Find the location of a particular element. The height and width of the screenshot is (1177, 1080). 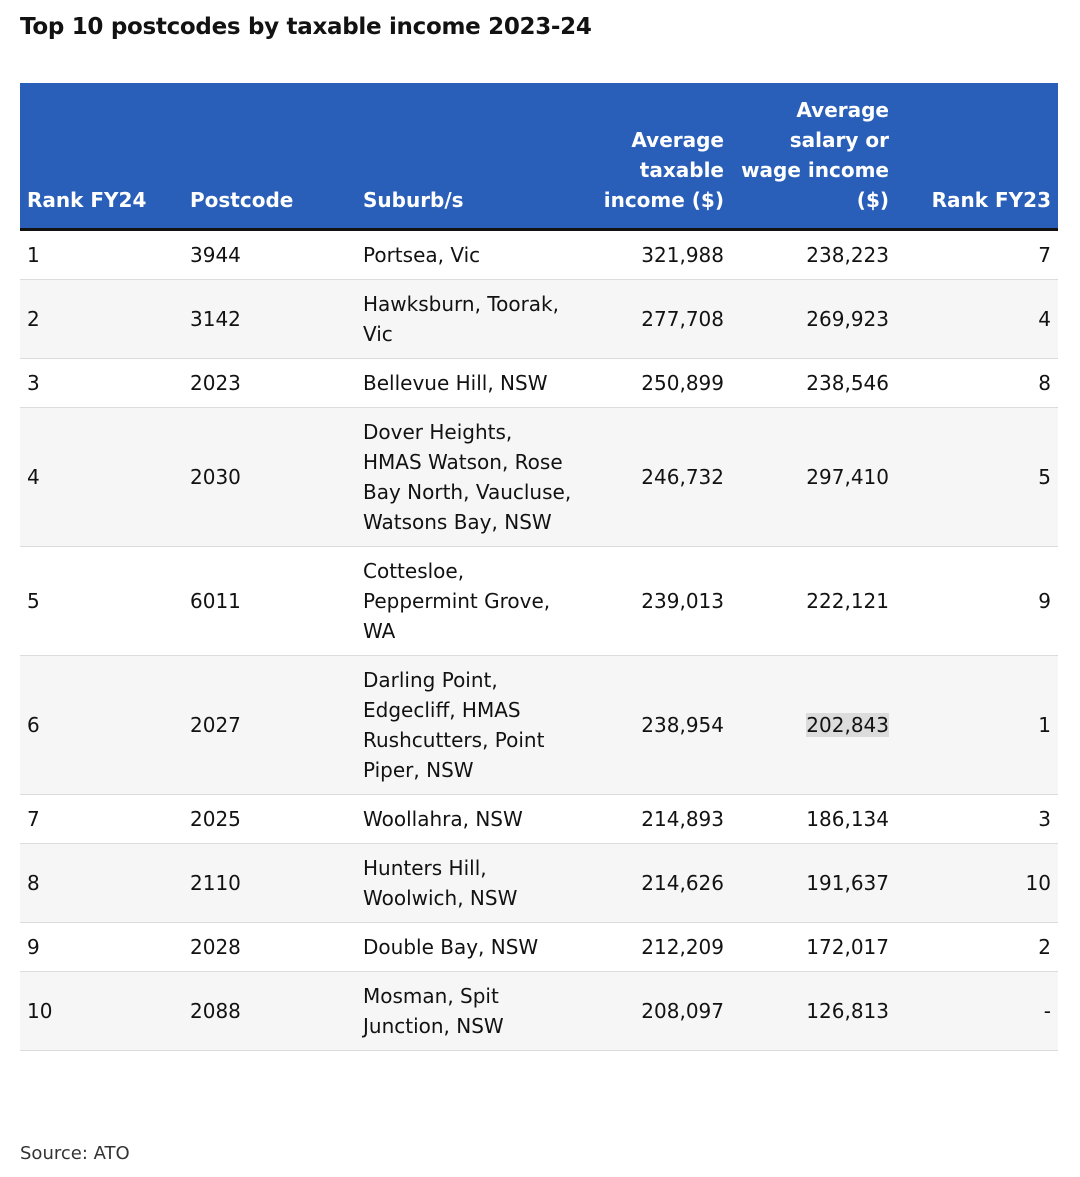

table-cell: 208,097 is located at coordinates (655, 1011).